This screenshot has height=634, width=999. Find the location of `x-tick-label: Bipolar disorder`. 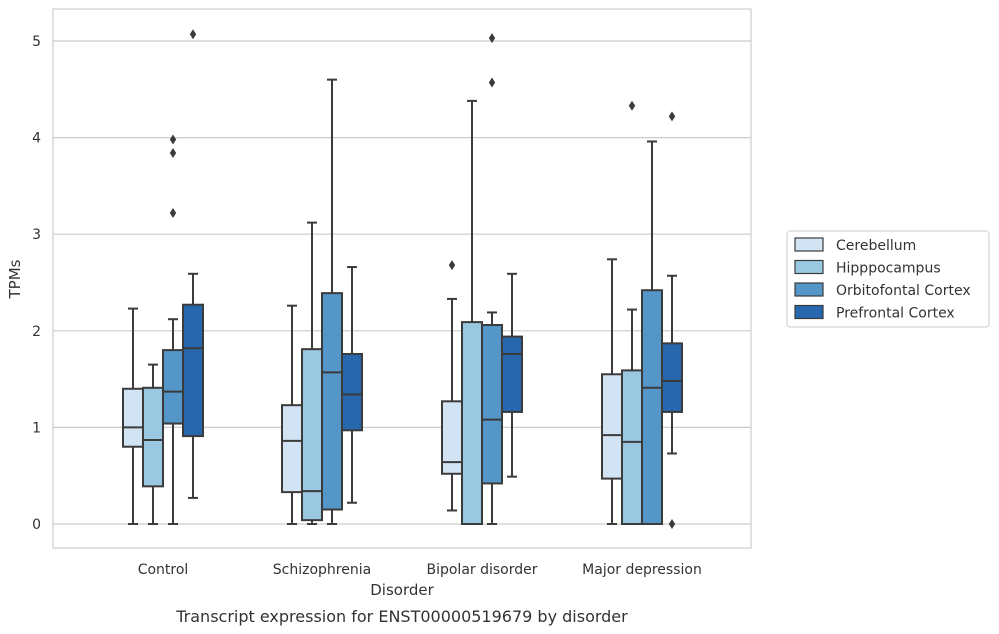

x-tick-label: Bipolar disorder is located at coordinates (481, 570).